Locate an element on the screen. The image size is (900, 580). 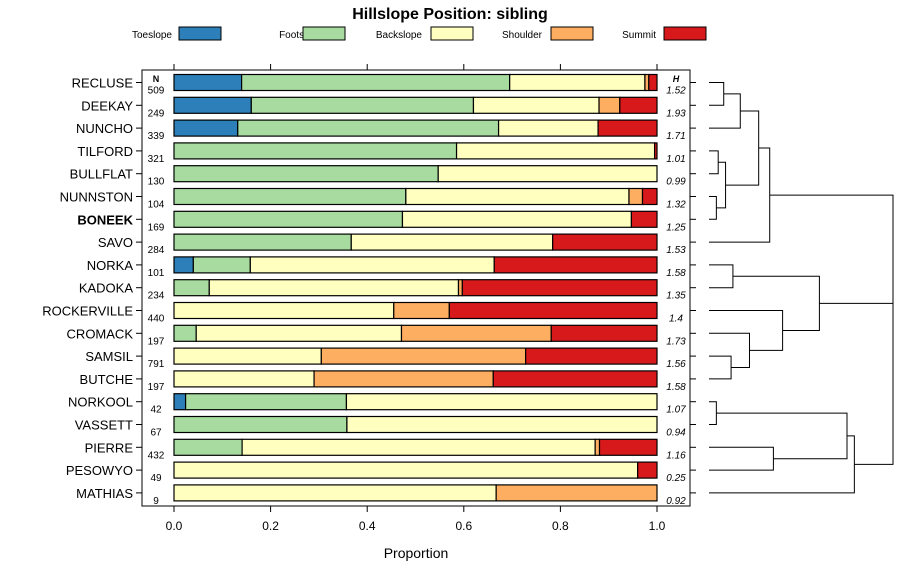
row-label: TILFORD is located at coordinates (105, 151).